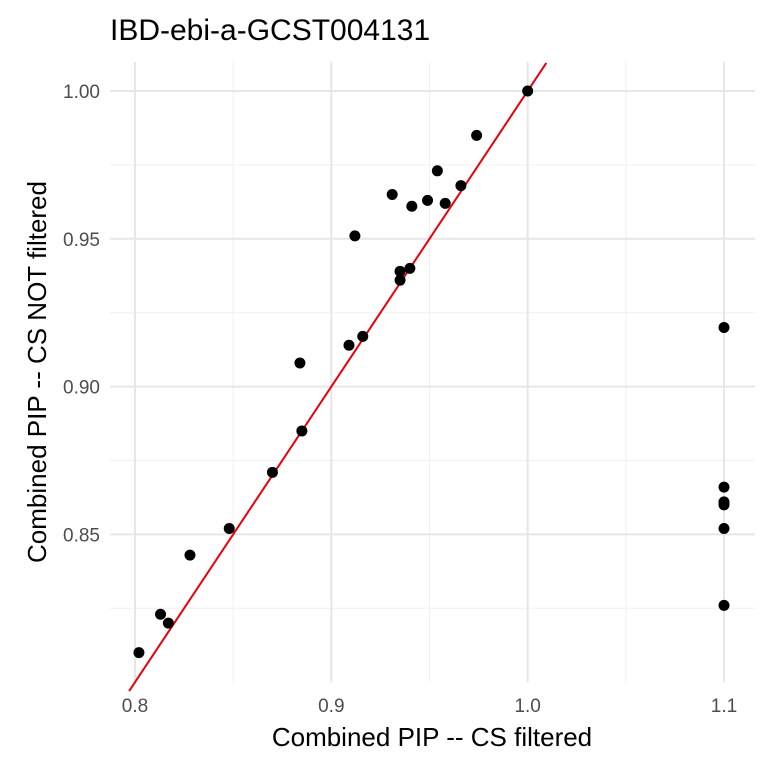 The image size is (768, 768). What do you see at coordinates (429, 706) in the screenshot?
I see `x-axis-ticks: 0.8 0.9 1.0 1.1` at bounding box center [429, 706].